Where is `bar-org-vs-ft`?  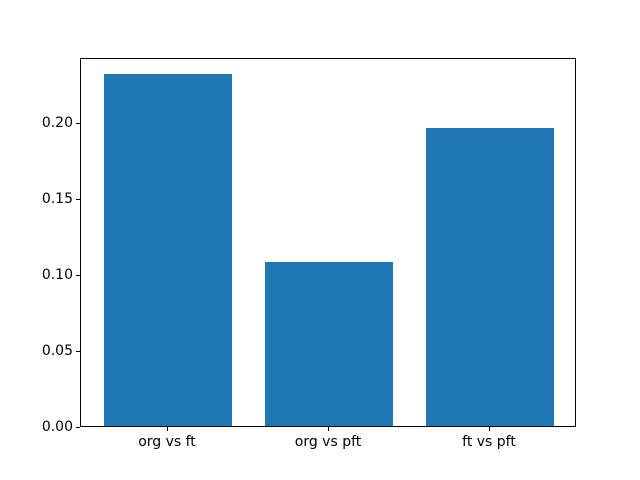
bar-org-vs-ft is located at coordinates (168, 249).